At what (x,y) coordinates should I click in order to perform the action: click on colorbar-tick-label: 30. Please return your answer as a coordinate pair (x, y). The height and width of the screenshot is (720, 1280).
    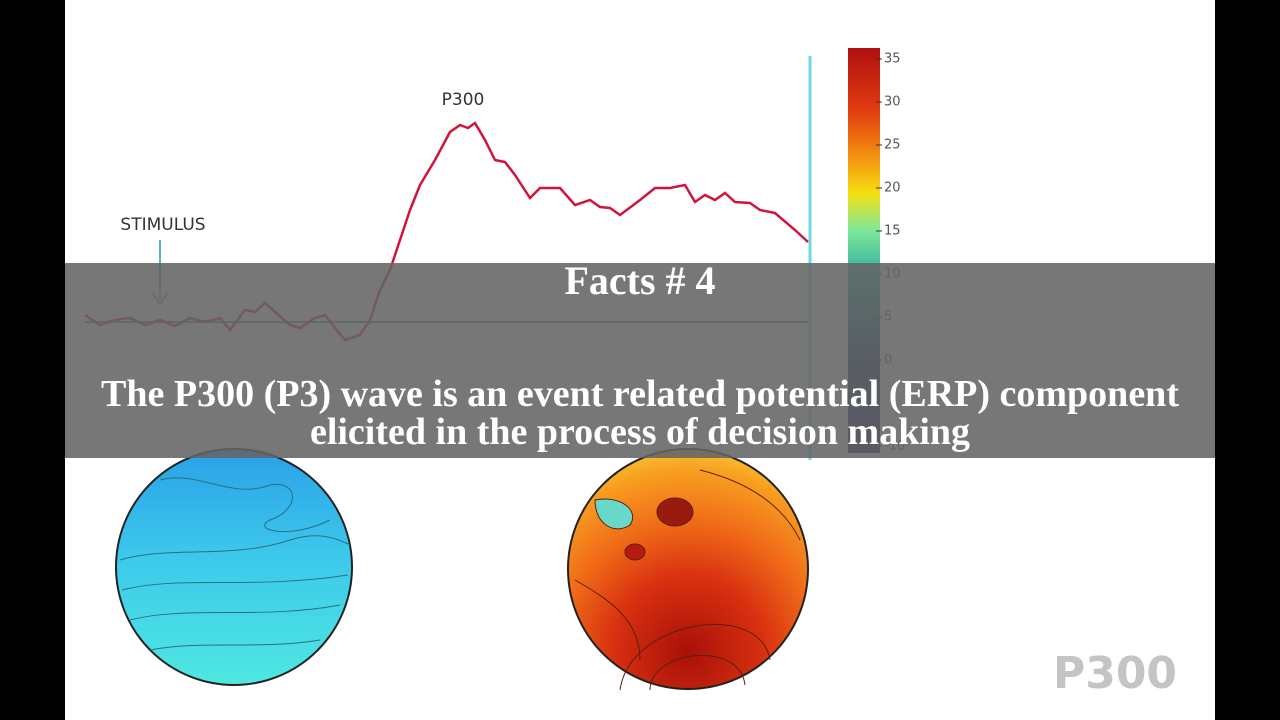
    Looking at the image, I should click on (892, 102).